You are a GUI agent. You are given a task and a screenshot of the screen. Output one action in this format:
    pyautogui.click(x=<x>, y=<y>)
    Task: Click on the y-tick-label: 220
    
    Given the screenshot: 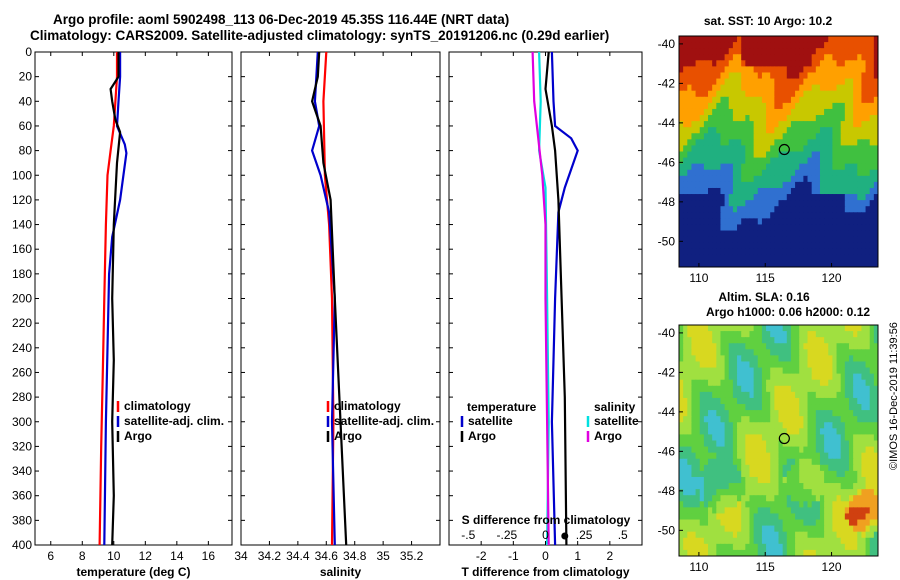 What is the action you would take?
    pyautogui.click(x=22, y=323)
    